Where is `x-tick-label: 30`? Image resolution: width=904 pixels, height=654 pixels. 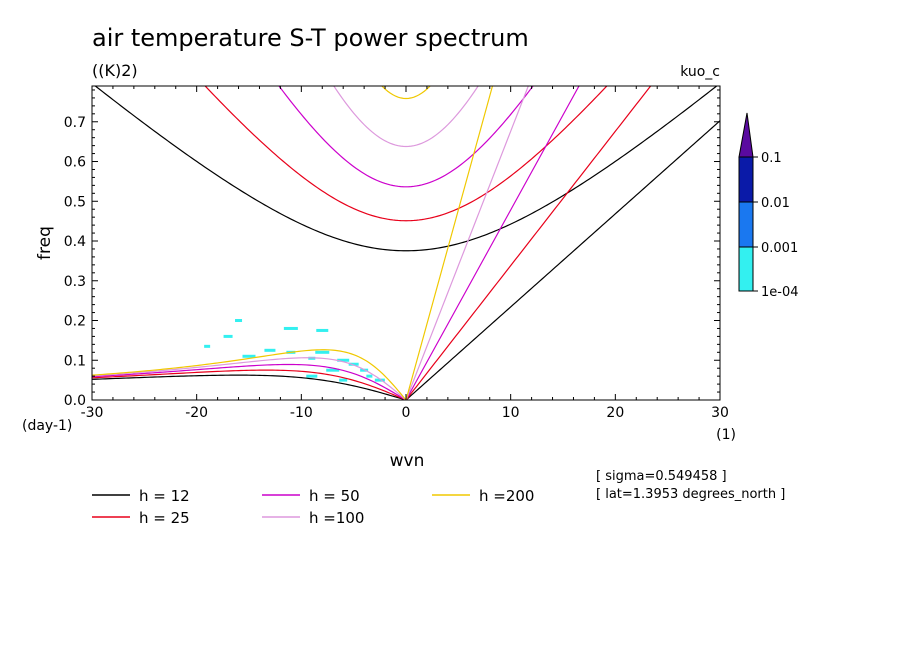 x-tick-label: 30 is located at coordinates (720, 413).